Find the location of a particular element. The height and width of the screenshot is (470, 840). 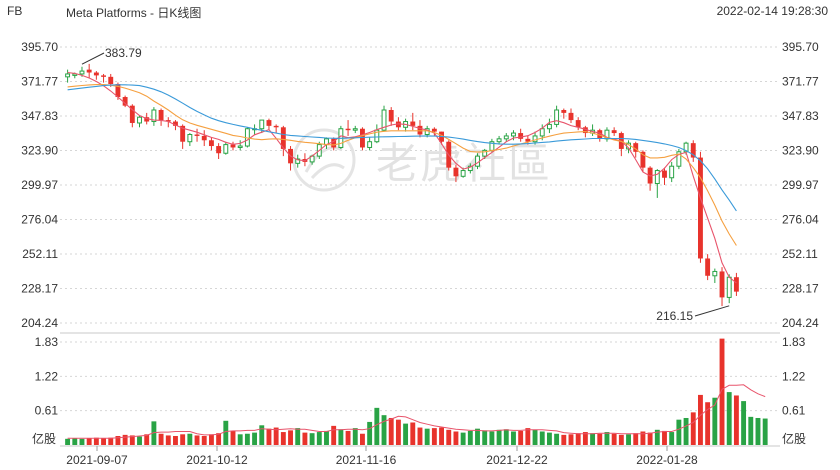

volume-tick-label-right: 1.83 is located at coordinates (794, 342).